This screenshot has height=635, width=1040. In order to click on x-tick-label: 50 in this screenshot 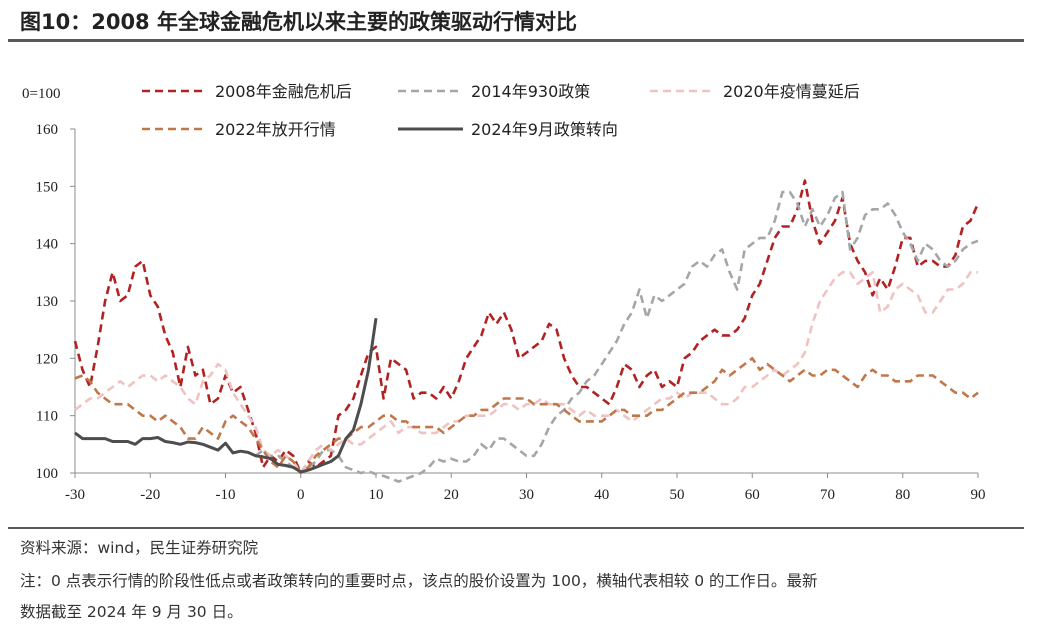, I will do `click(677, 495)`.